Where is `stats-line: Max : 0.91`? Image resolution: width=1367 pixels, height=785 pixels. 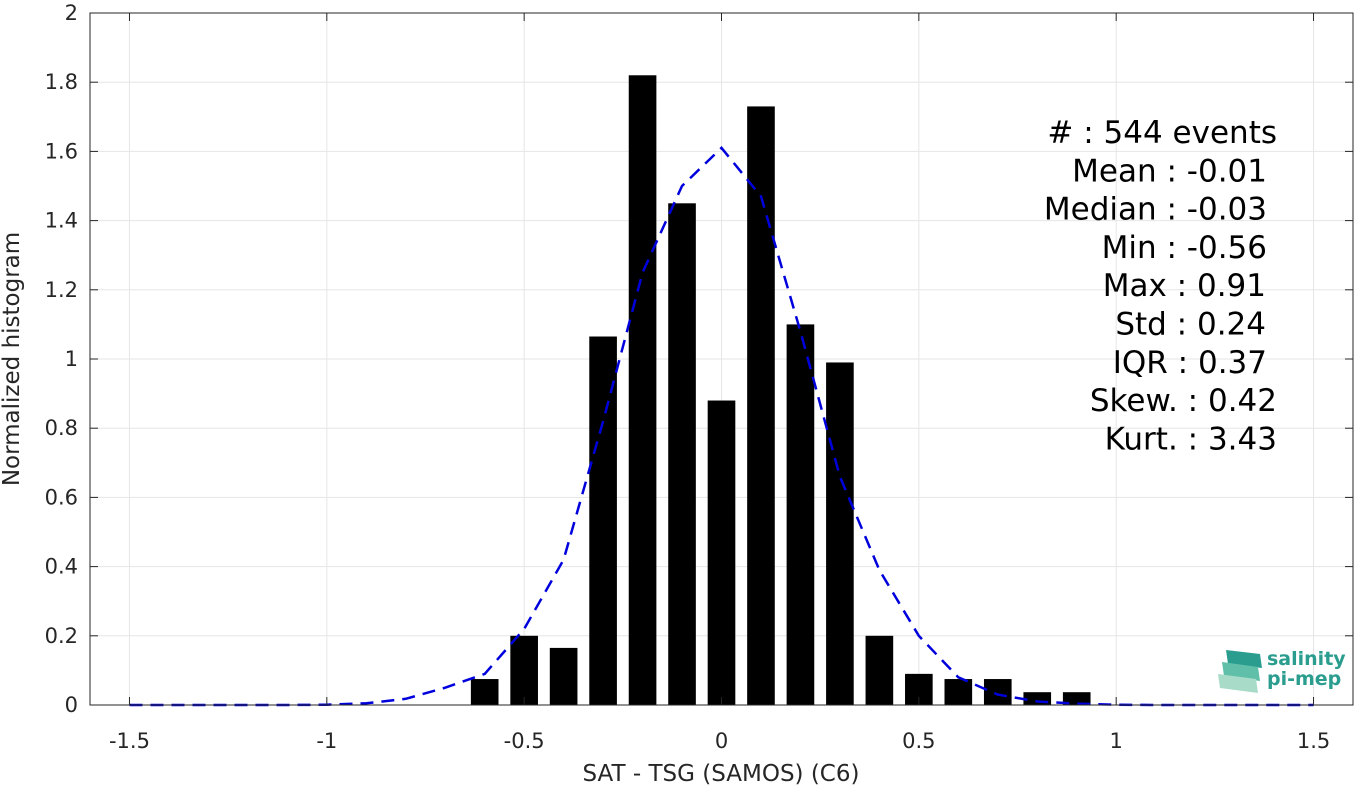
stats-line: Max : 0.91 is located at coordinates (1184, 286).